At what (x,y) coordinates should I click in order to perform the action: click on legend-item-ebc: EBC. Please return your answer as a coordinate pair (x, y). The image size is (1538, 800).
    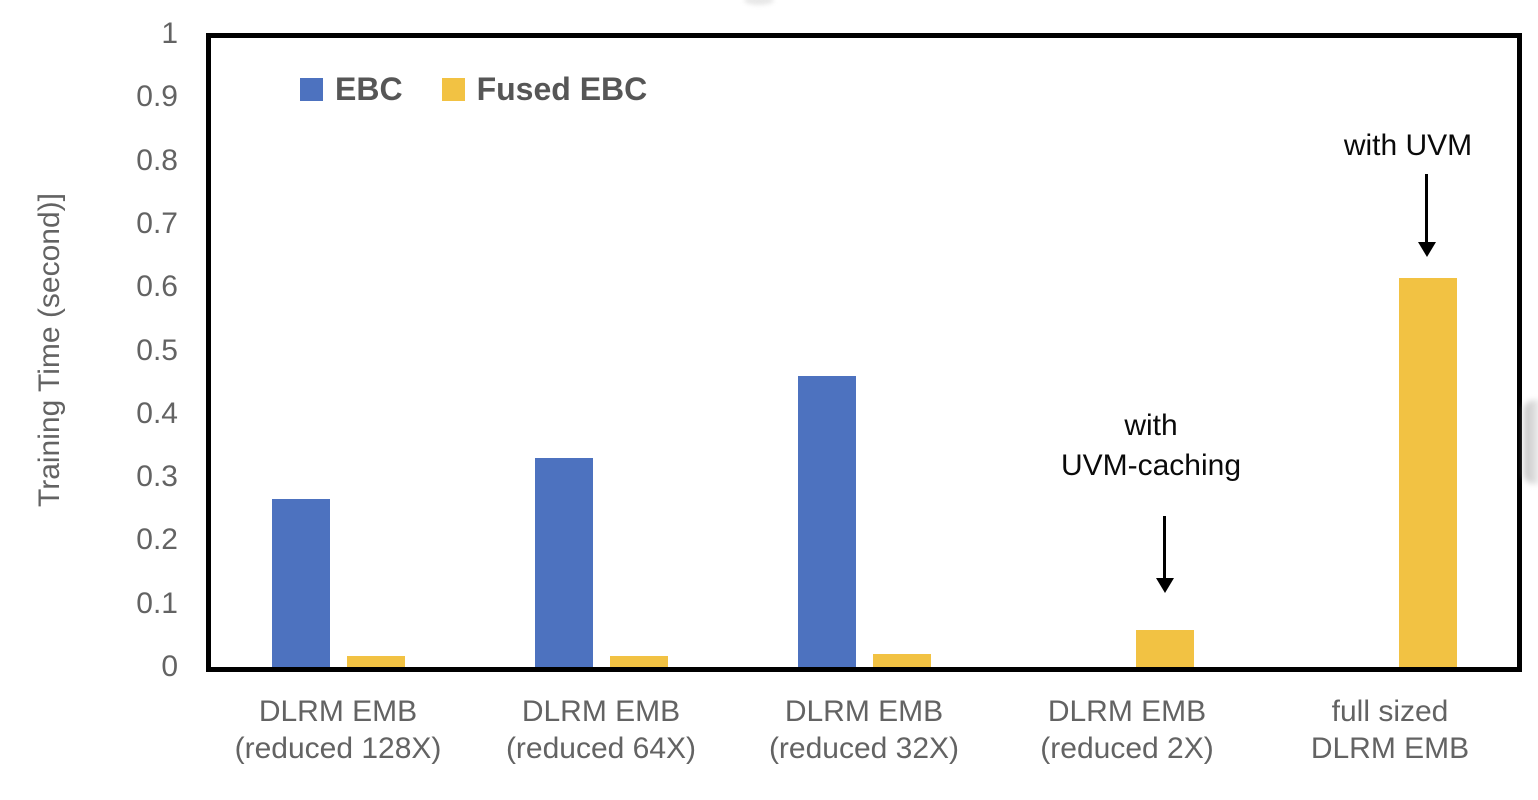
    Looking at the image, I should click on (351, 89).